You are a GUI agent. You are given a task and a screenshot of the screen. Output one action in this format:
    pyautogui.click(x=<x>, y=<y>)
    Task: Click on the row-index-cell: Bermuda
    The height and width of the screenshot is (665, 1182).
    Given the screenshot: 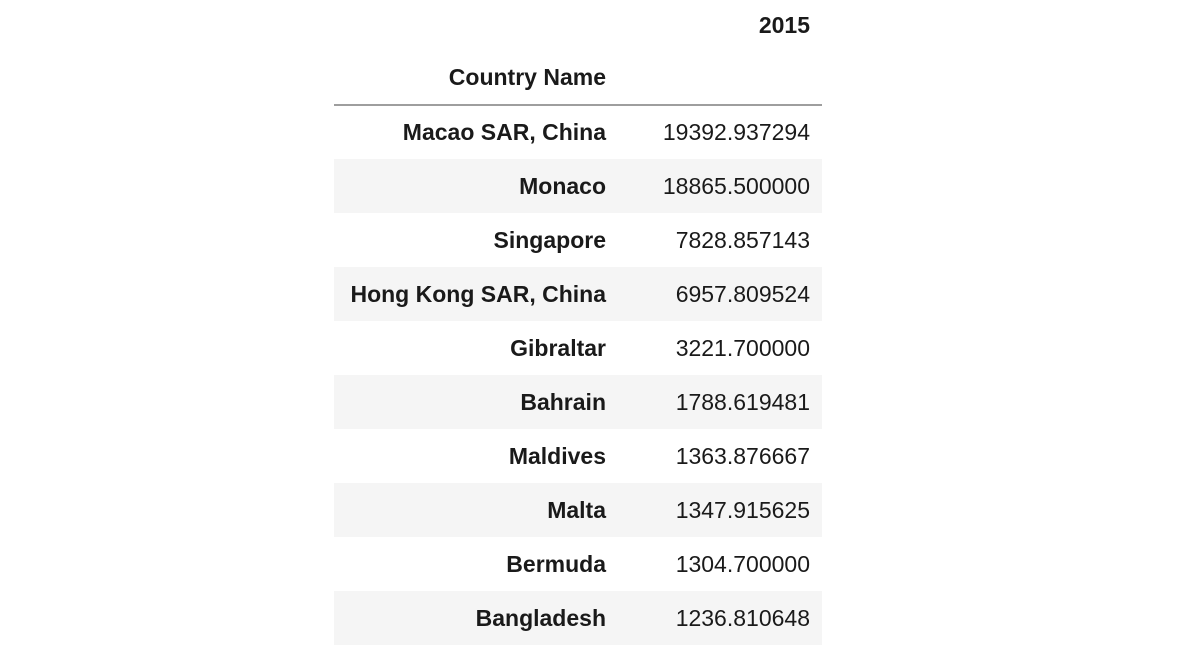 What is the action you would take?
    pyautogui.click(x=556, y=563)
    